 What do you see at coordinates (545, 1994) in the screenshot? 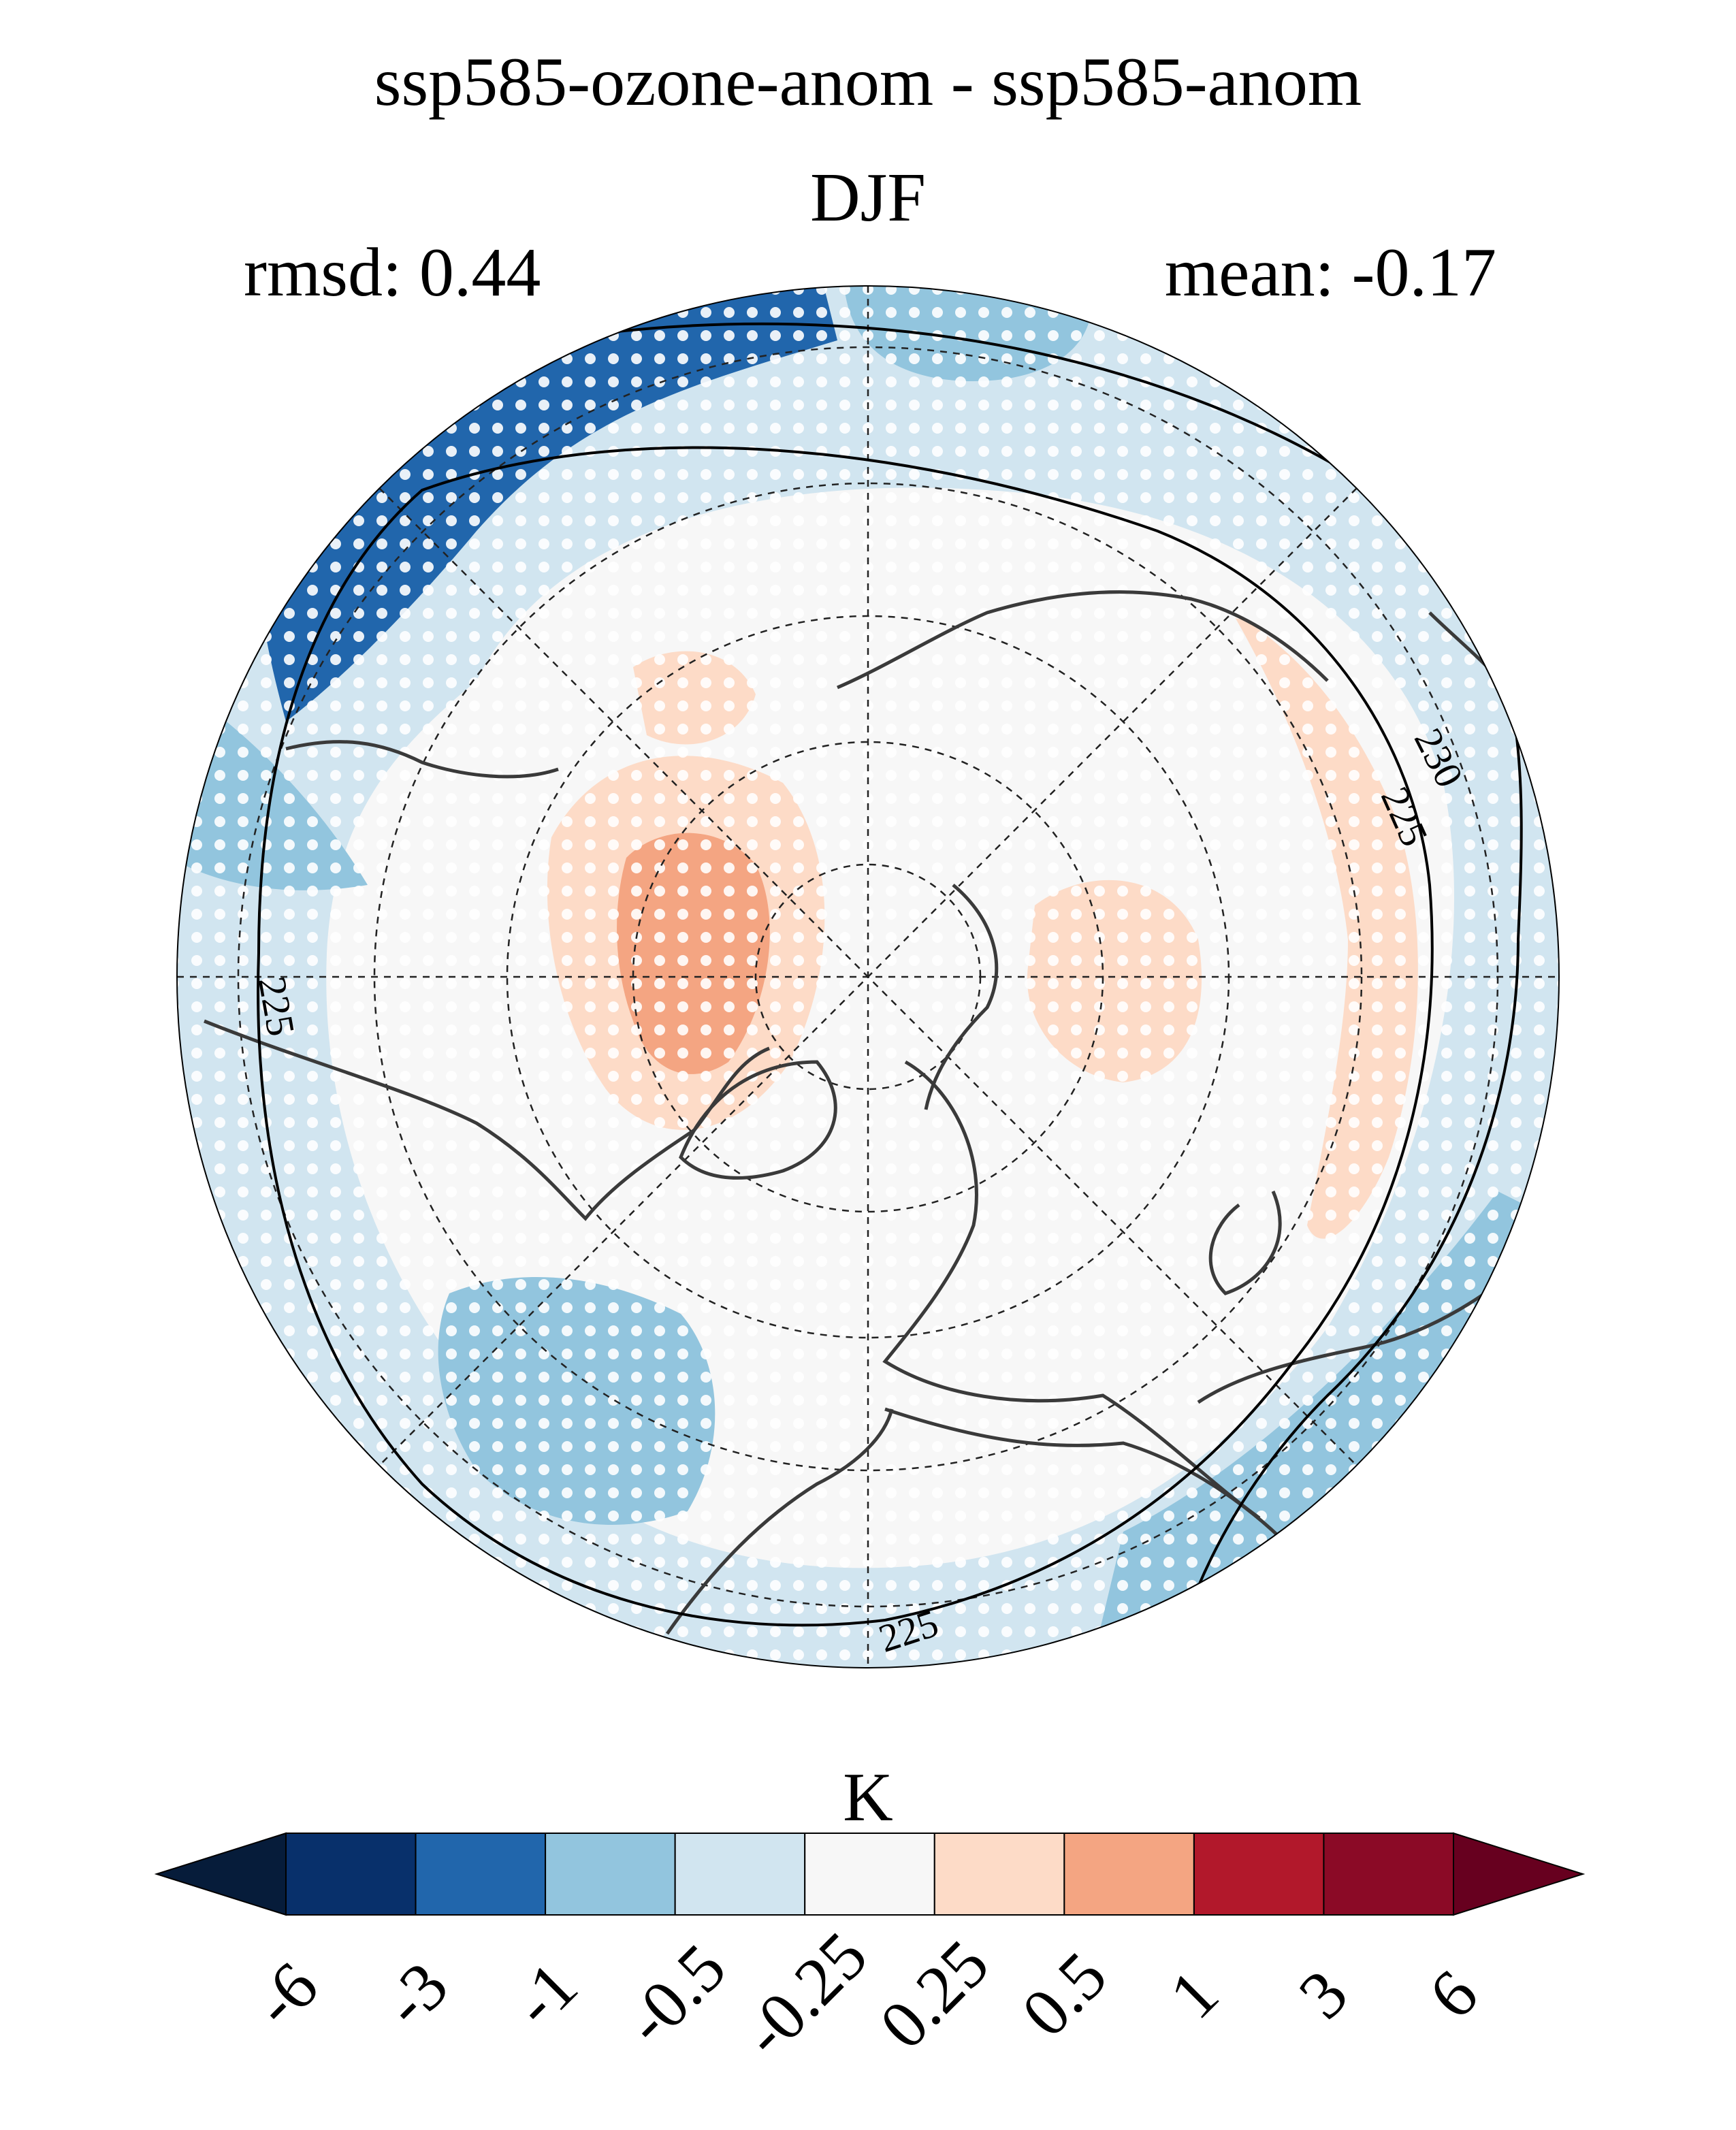
I see `colorbar-tick-label: -1` at bounding box center [545, 1994].